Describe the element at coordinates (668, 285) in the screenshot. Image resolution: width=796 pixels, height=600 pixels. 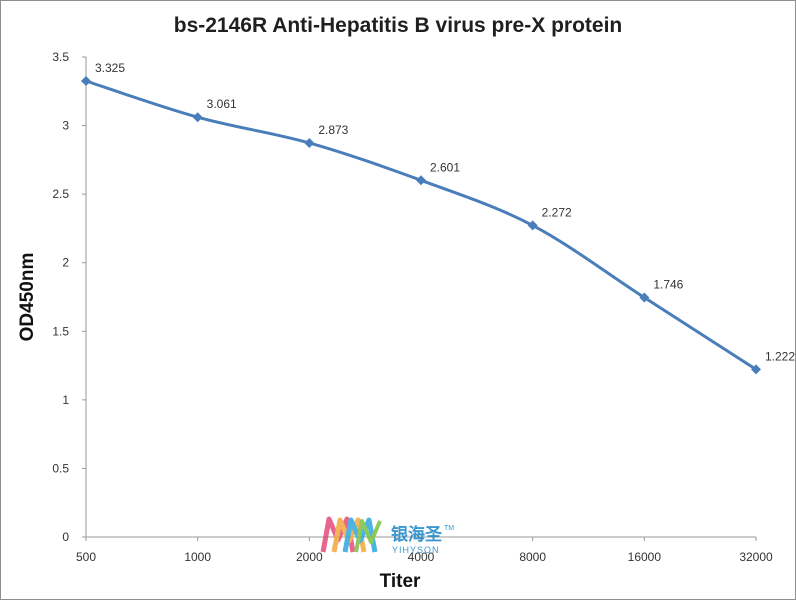
I see `data-label: 1.746` at that location.